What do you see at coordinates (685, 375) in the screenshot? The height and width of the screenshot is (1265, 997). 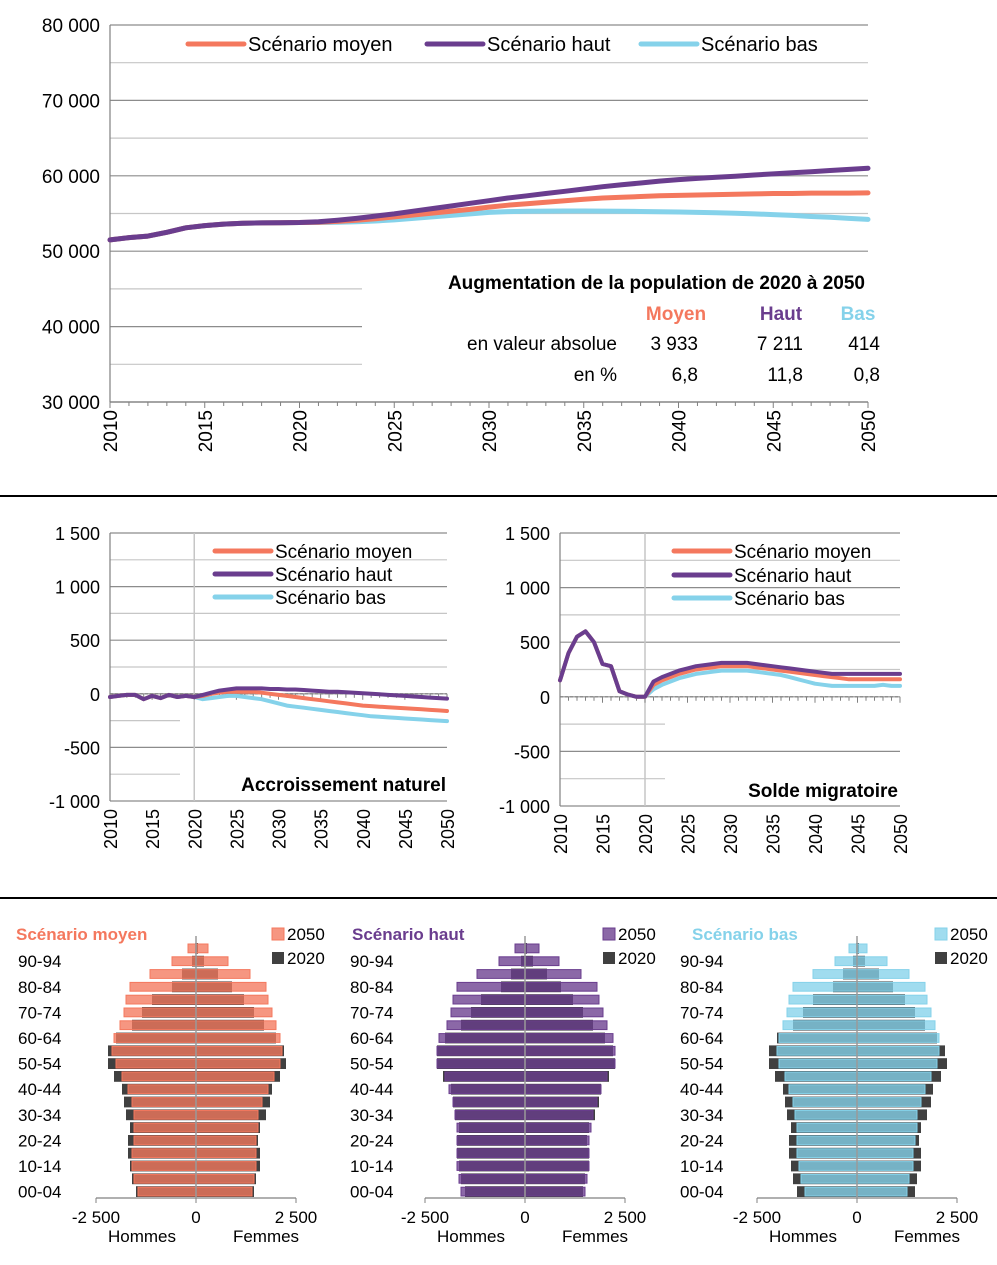 I see `table-cell: 6,8` at bounding box center [685, 375].